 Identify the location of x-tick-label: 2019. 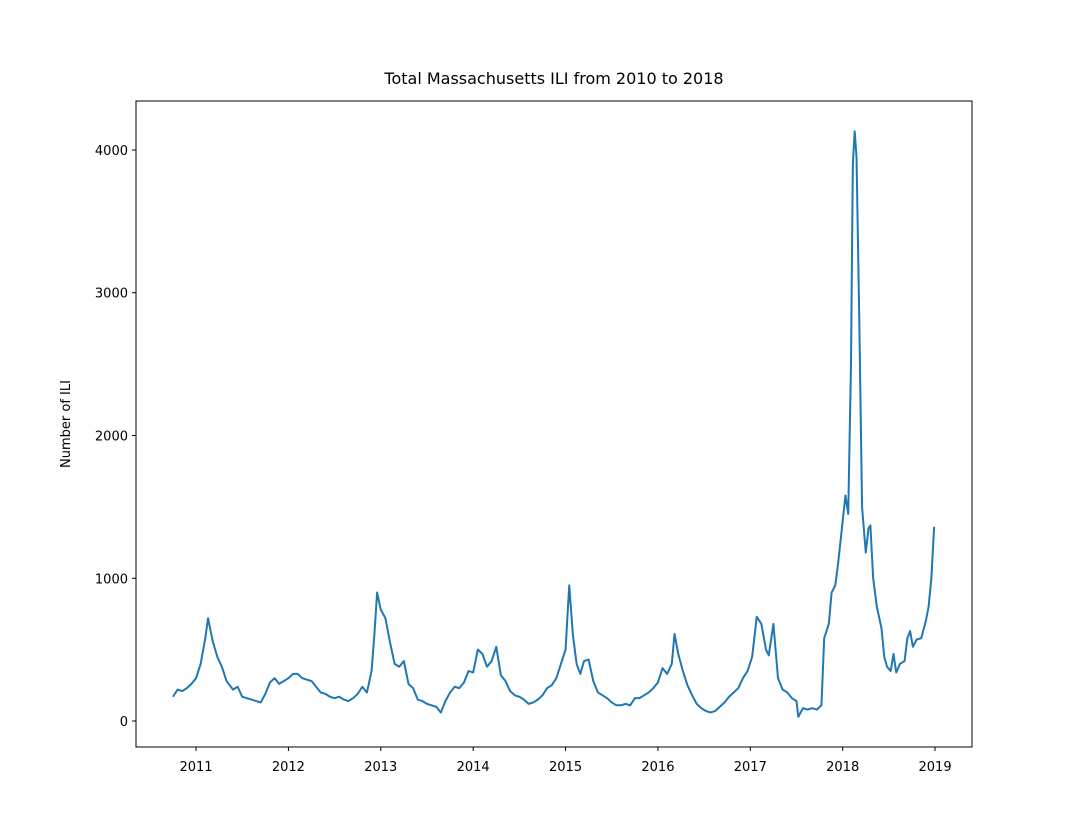
(935, 767).